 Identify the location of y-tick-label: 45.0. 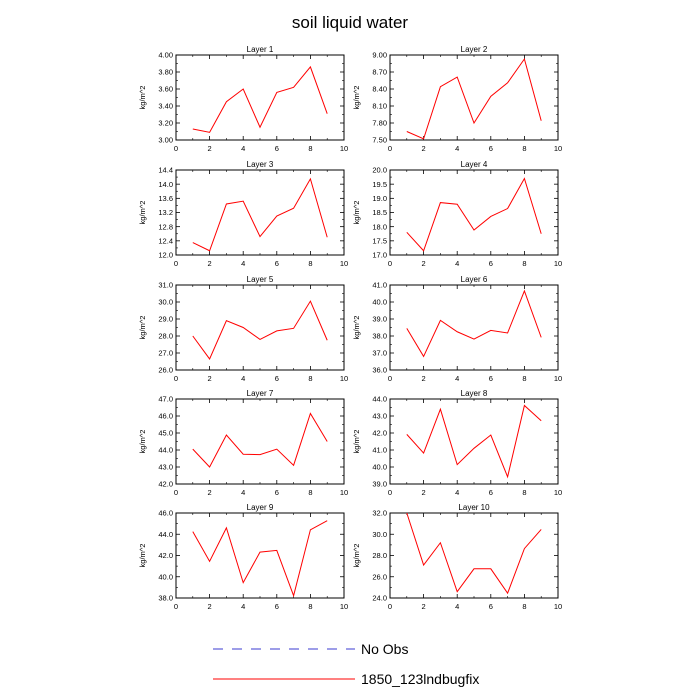
(165, 433).